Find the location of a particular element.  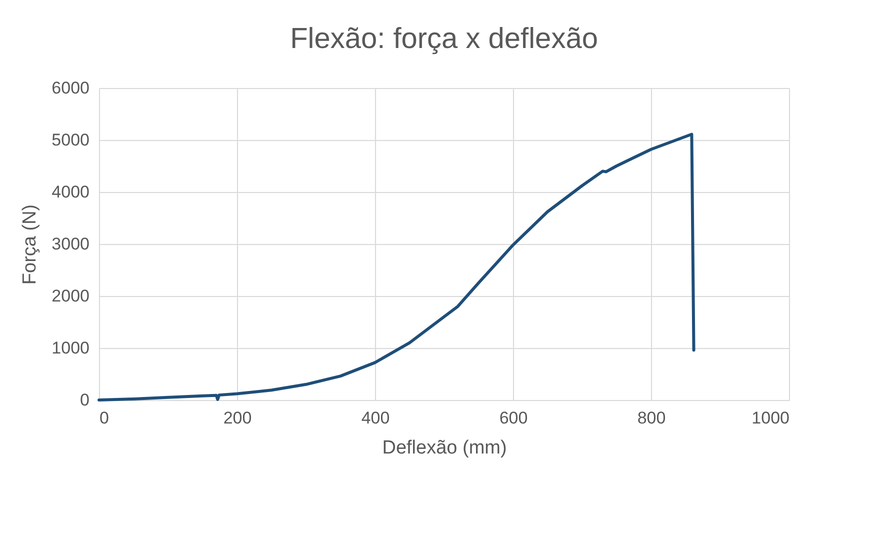

y-tick-label: 3000 is located at coordinates (71, 244).